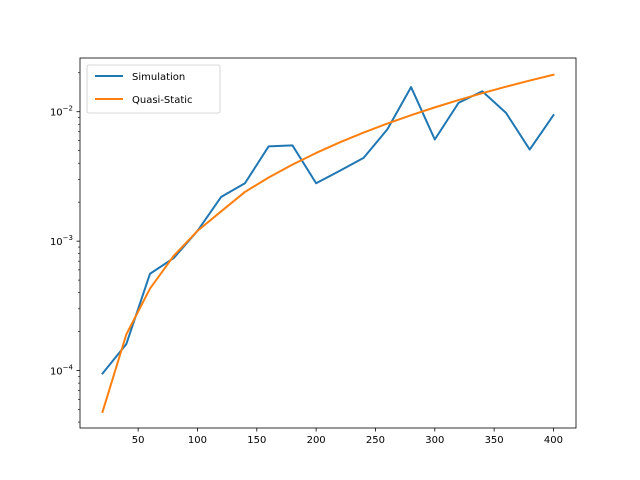 This screenshot has height=480, width=640. What do you see at coordinates (553, 440) in the screenshot?
I see `x-tick-label: 400` at bounding box center [553, 440].